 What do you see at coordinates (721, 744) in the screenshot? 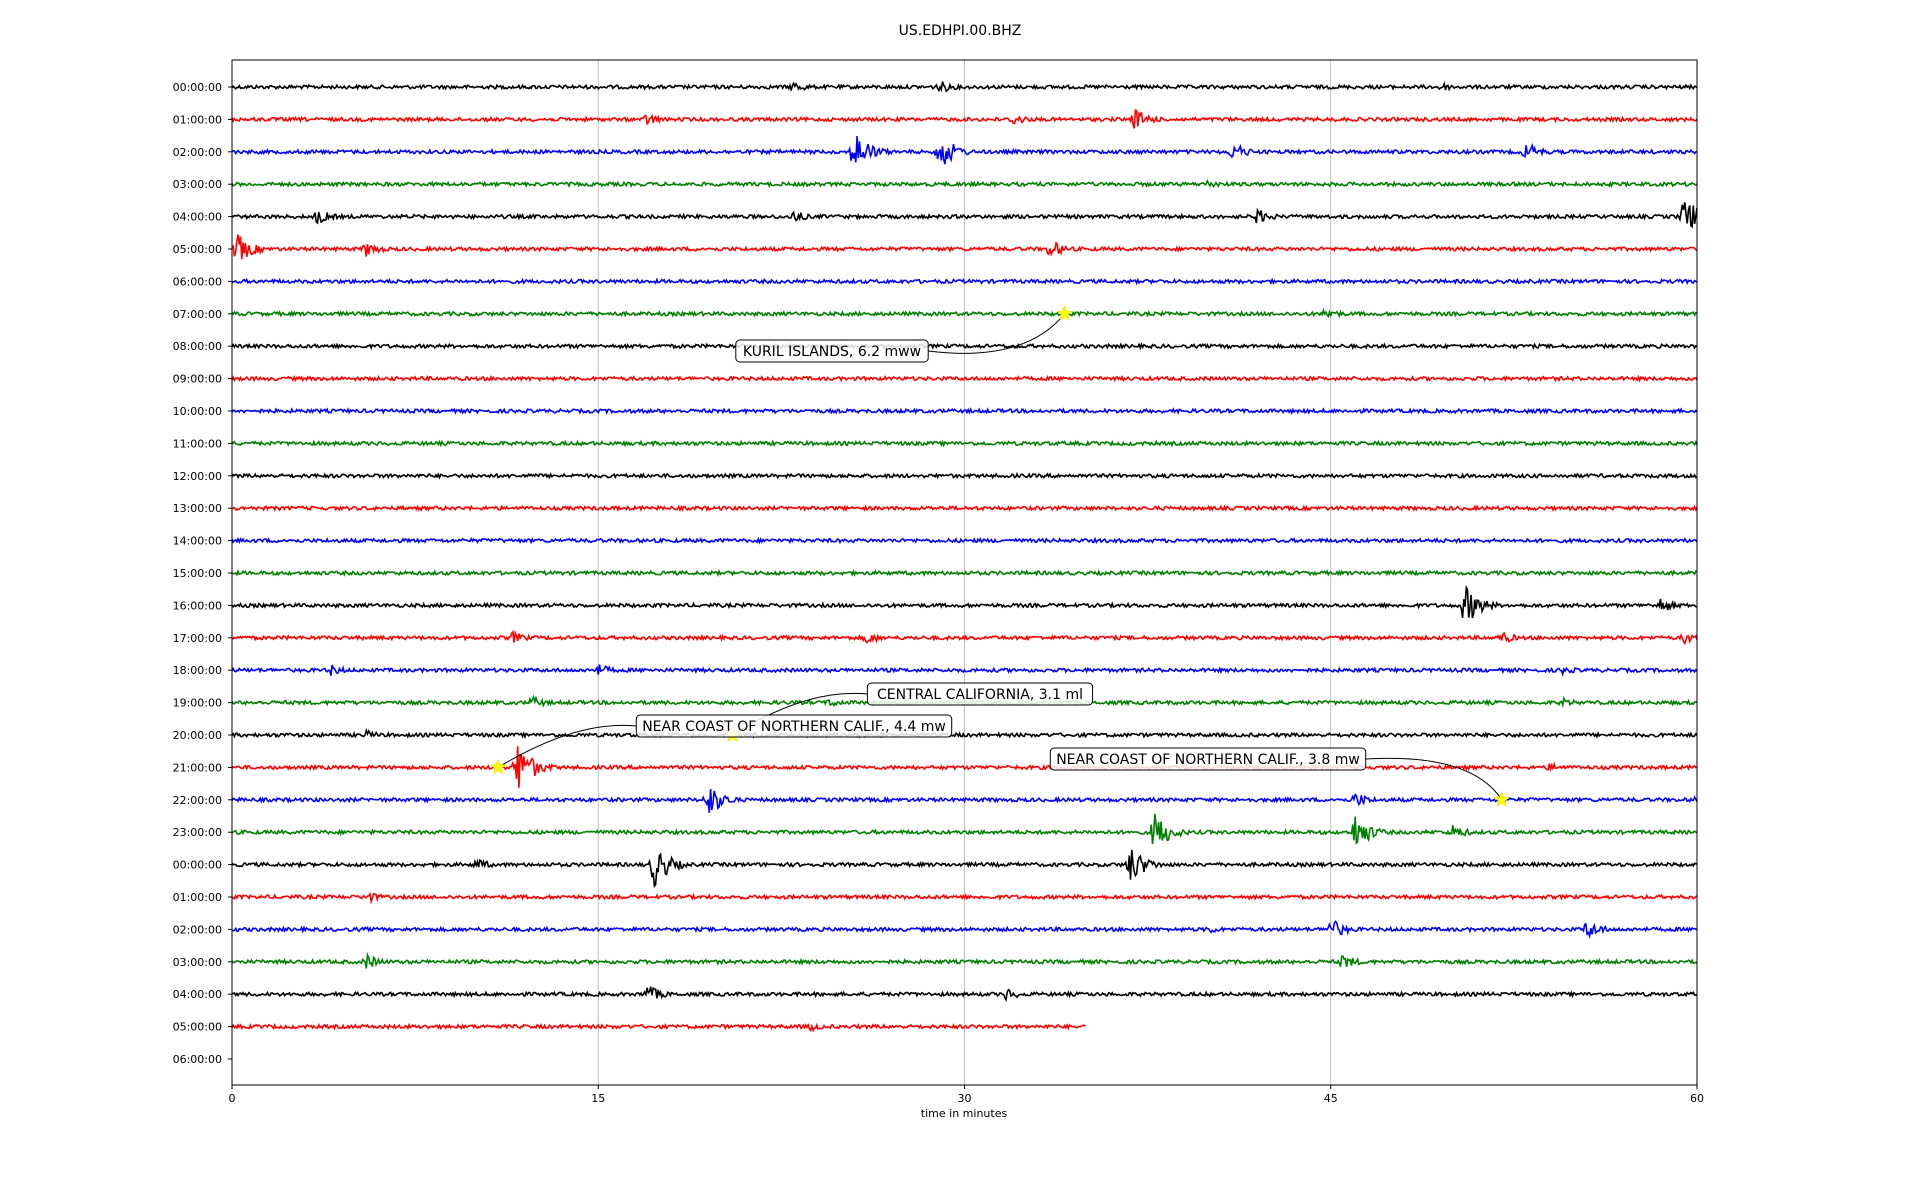
I see `event-annotation-2: NEAR COAST OF NORTHERN CALIF., 4.4 mw` at bounding box center [721, 744].